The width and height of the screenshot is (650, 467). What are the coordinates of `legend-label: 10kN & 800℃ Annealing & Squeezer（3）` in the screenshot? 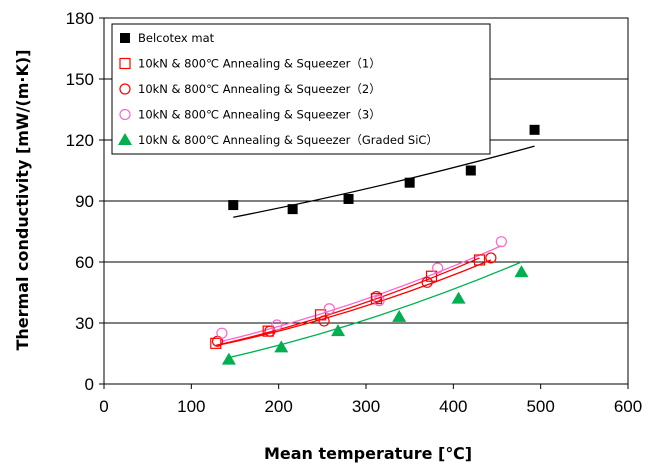 It's located at (259, 115).